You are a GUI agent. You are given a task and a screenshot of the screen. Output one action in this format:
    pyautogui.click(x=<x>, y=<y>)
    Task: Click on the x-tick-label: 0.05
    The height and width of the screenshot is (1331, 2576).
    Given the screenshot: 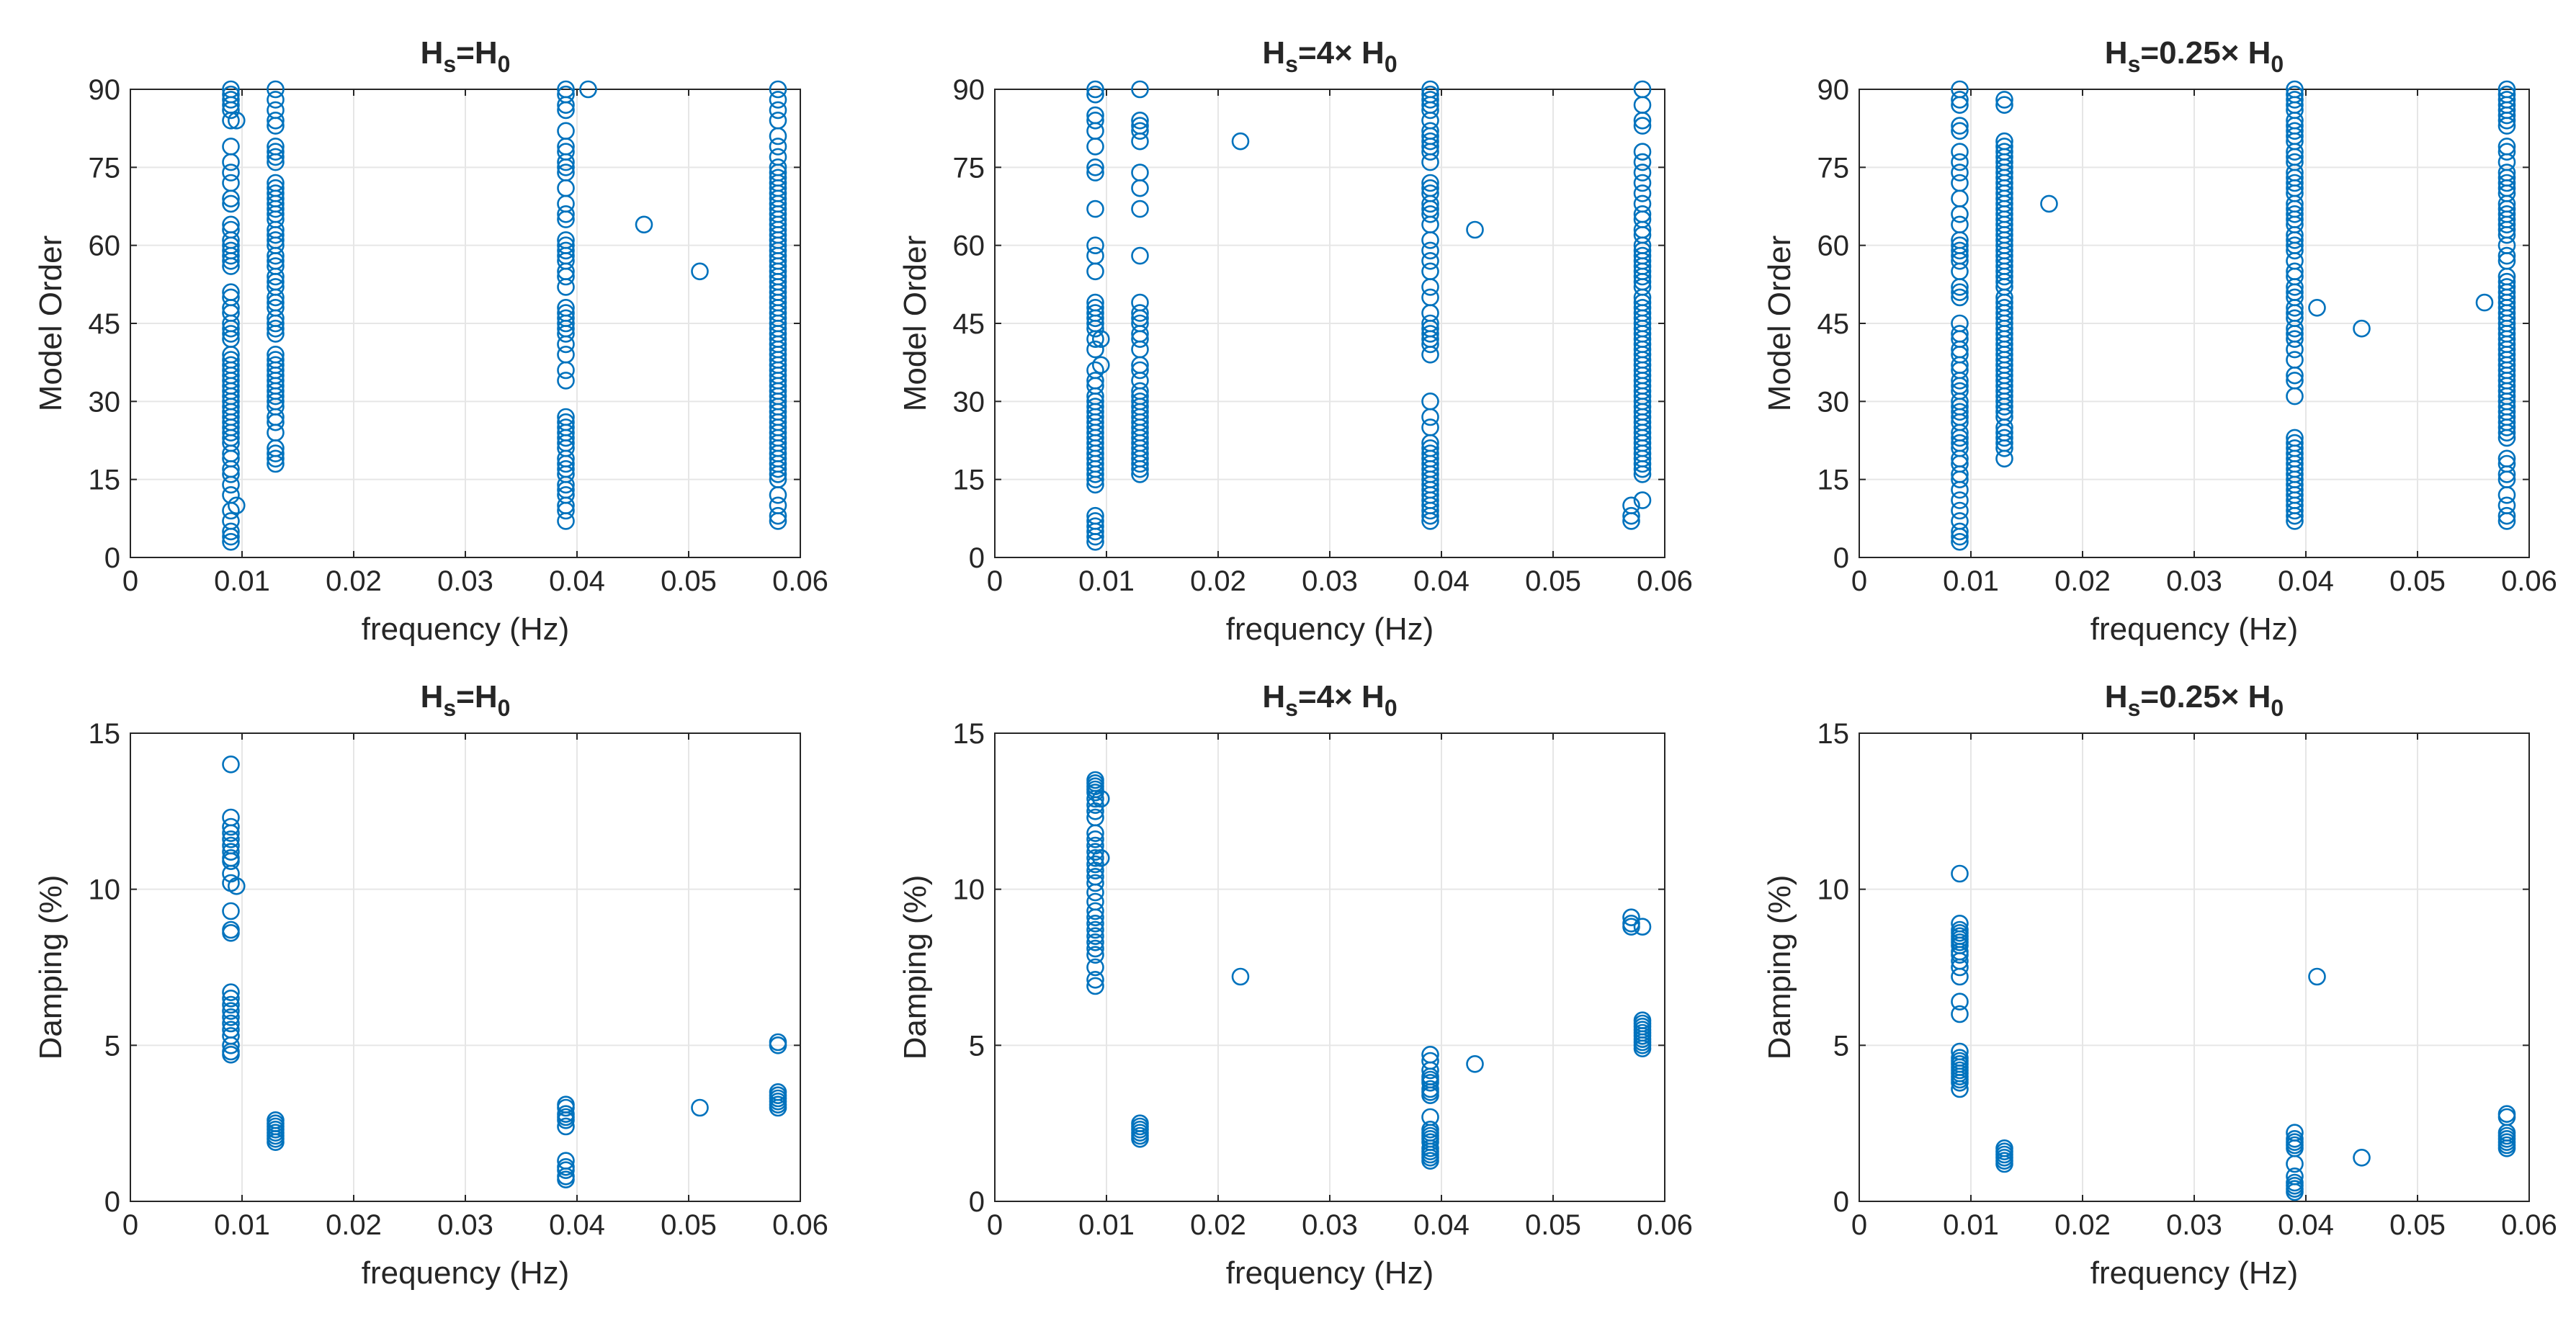 What is the action you would take?
    pyautogui.click(x=1553, y=581)
    